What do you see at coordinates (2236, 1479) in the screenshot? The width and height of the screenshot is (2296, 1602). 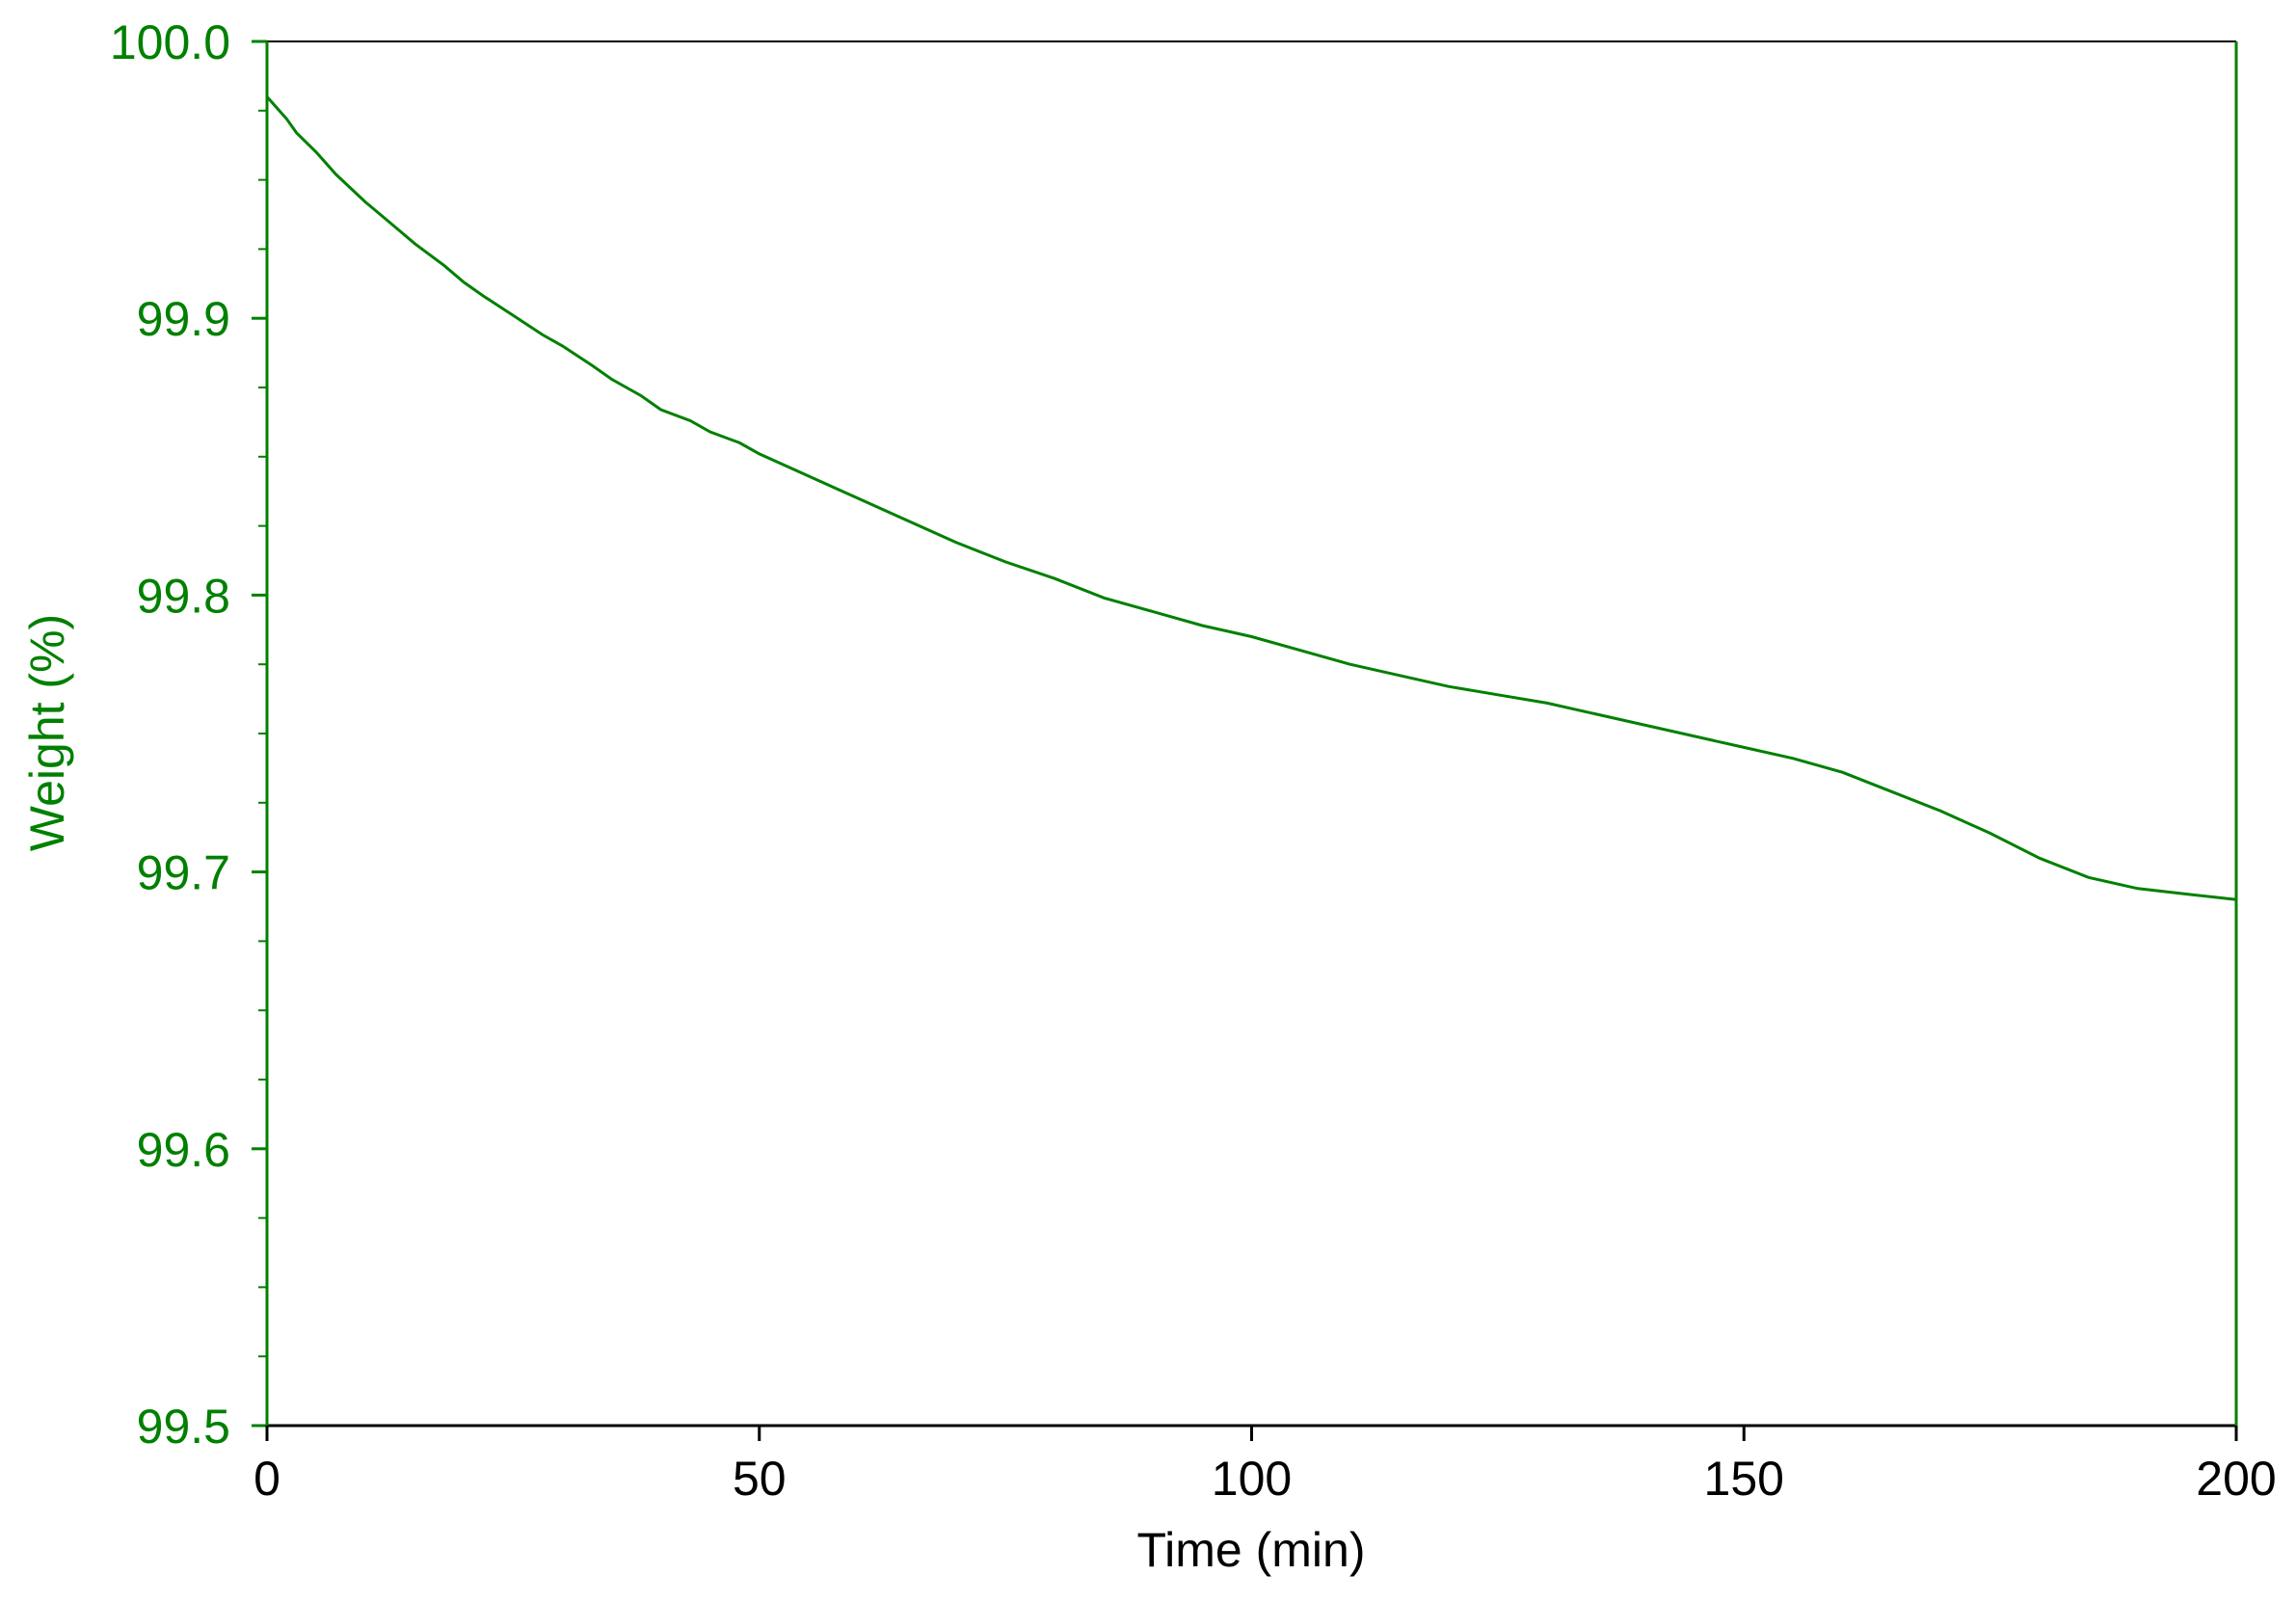 I see `x-tick-label: 200` at bounding box center [2236, 1479].